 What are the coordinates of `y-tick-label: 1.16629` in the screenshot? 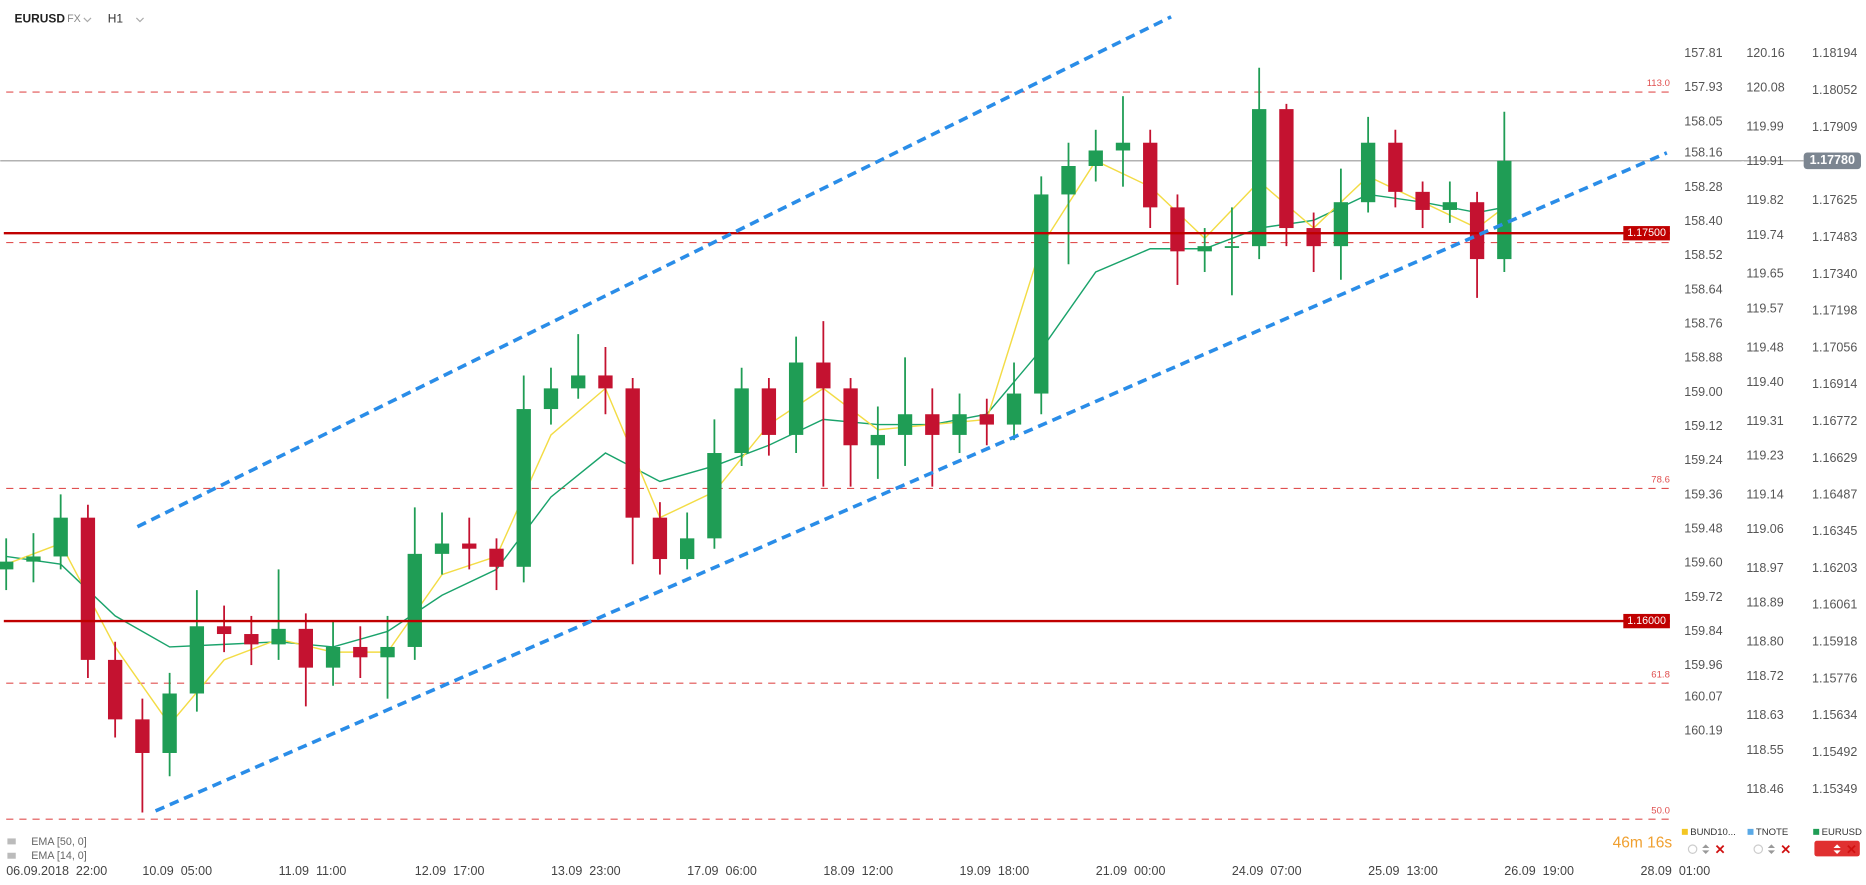 It's located at (1834, 458).